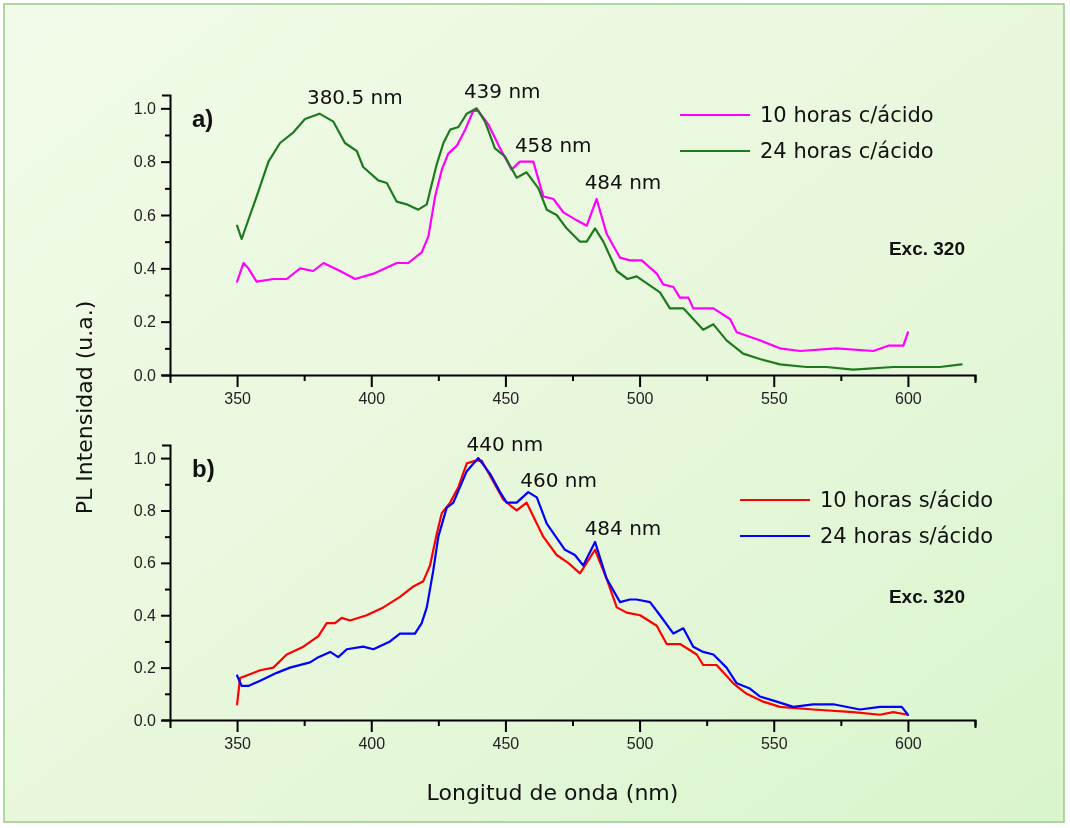  What do you see at coordinates (203, 118) in the screenshot?
I see `annotation: a)` at bounding box center [203, 118].